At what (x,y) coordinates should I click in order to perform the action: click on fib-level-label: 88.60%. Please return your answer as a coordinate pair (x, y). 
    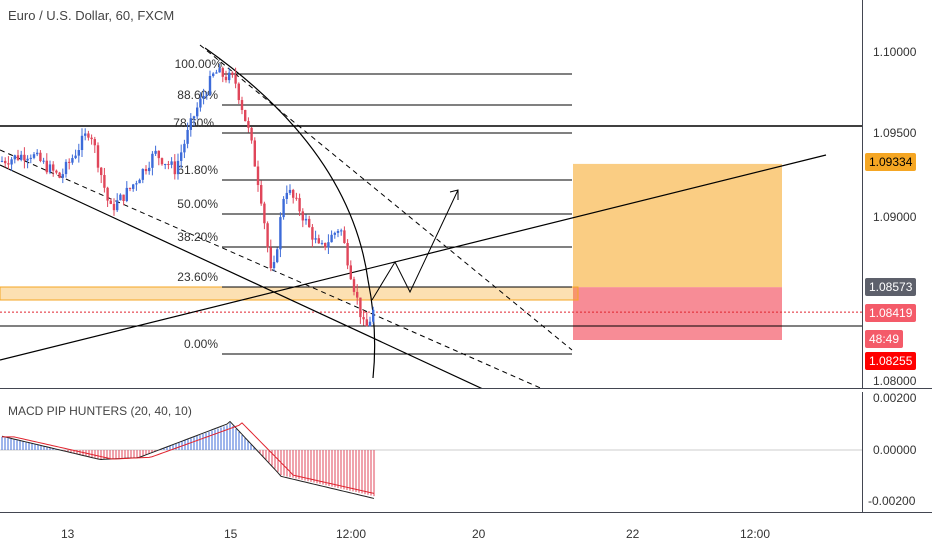
    Looking at the image, I should click on (197, 95).